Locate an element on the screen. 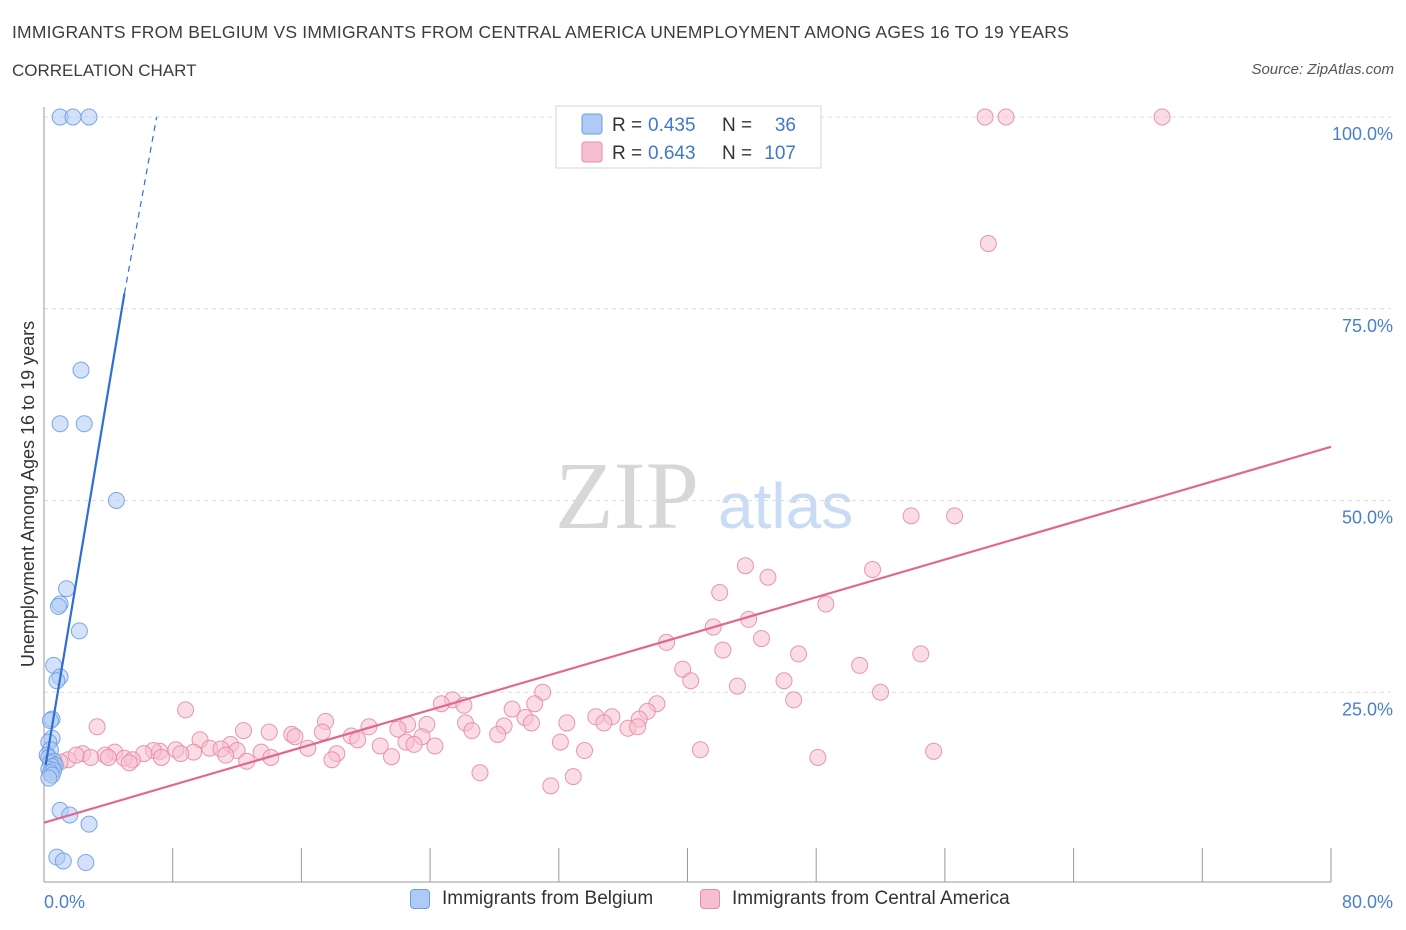  watermark-atlas: atlas is located at coordinates (785, 506).